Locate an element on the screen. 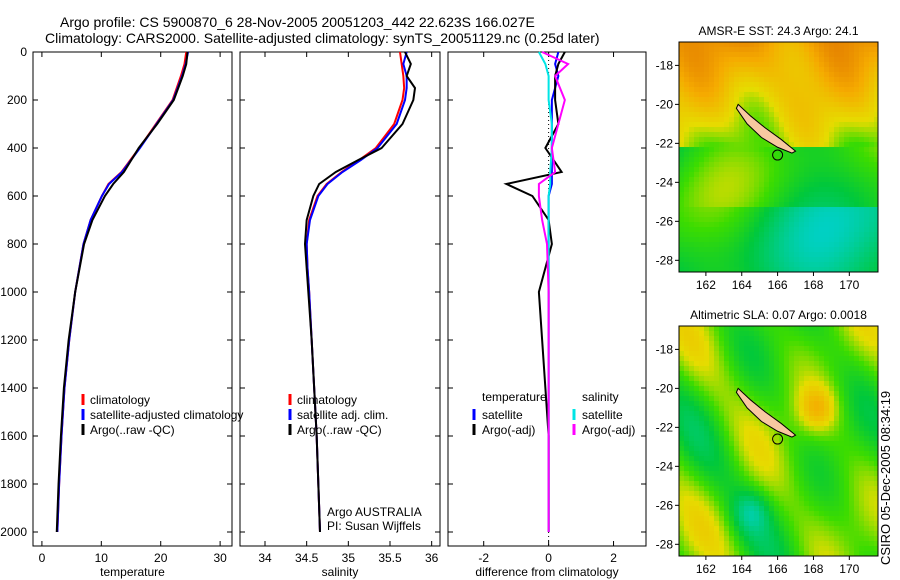 The height and width of the screenshot is (580, 900). y-tick-label: -24 is located at coordinates (665, 182).